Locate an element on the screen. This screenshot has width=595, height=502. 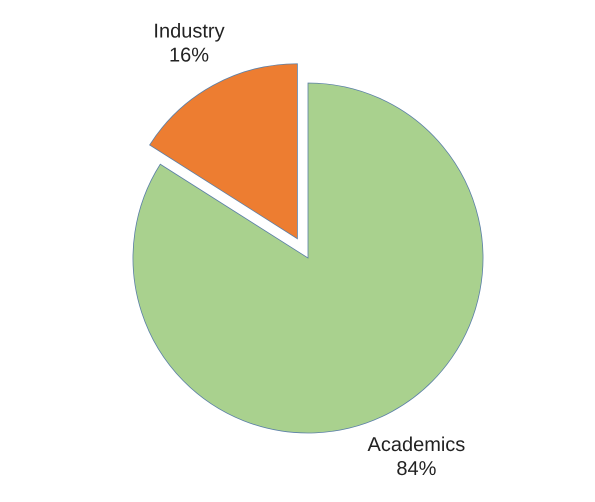
data-label: 84% is located at coordinates (416, 469).